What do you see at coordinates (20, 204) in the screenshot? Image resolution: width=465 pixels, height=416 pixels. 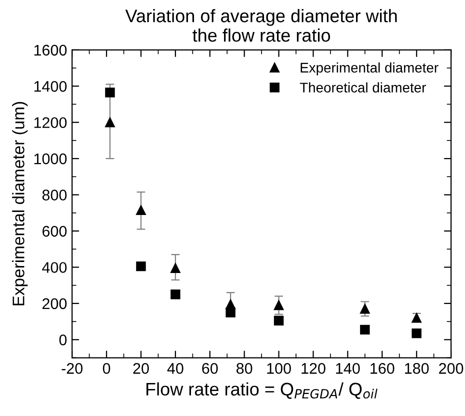 I see `y-axis-title: Experimental diameter (um)` at bounding box center [20, 204].